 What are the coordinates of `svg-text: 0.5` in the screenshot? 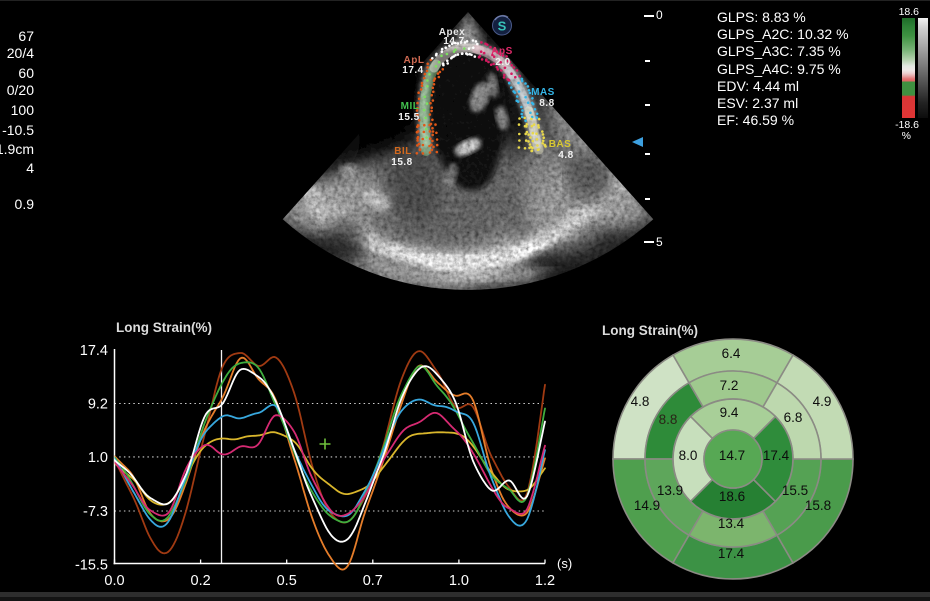 It's located at (287, 581).